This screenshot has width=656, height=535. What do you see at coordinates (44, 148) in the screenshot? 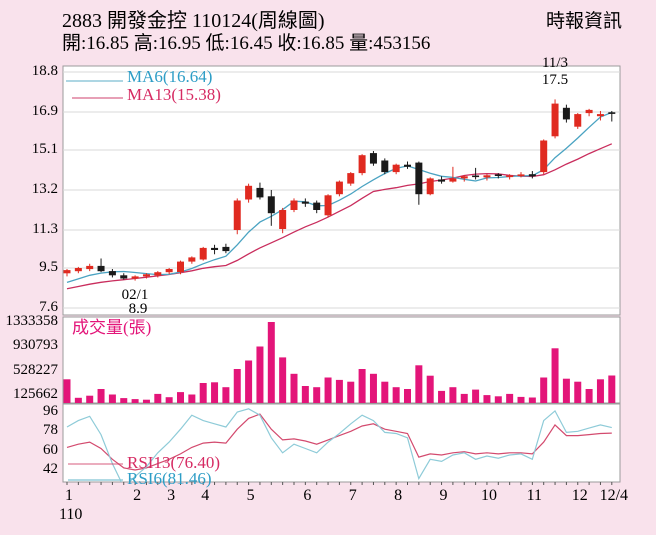
I see `price-axis-label: 15.1` at bounding box center [44, 148].